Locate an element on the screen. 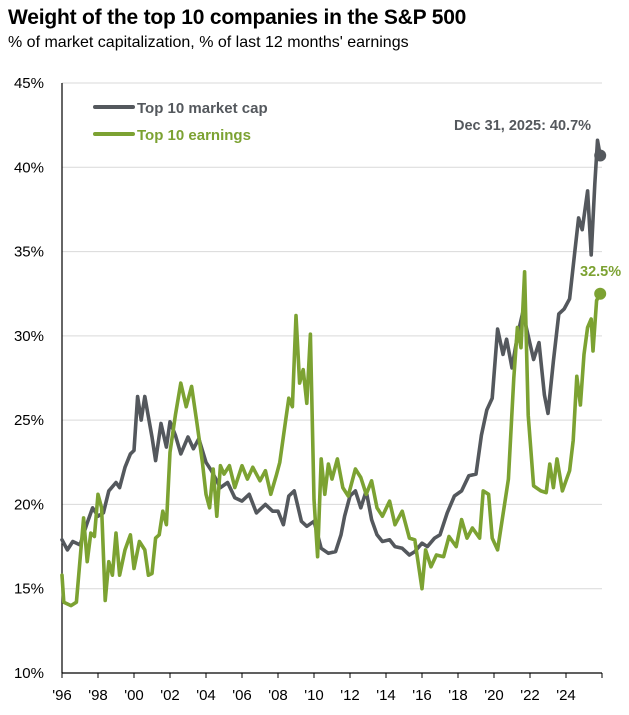 Image resolution: width=629 pixels, height=715 pixels. y-tick-label: 15% is located at coordinates (29, 589).